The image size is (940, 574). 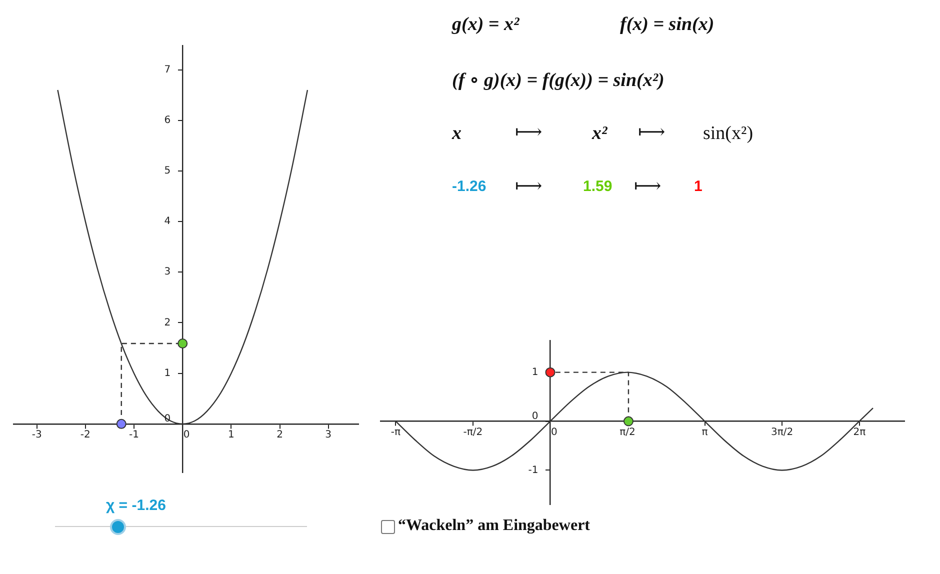 I want to click on x-tick-label: -π, so click(x=395, y=432).